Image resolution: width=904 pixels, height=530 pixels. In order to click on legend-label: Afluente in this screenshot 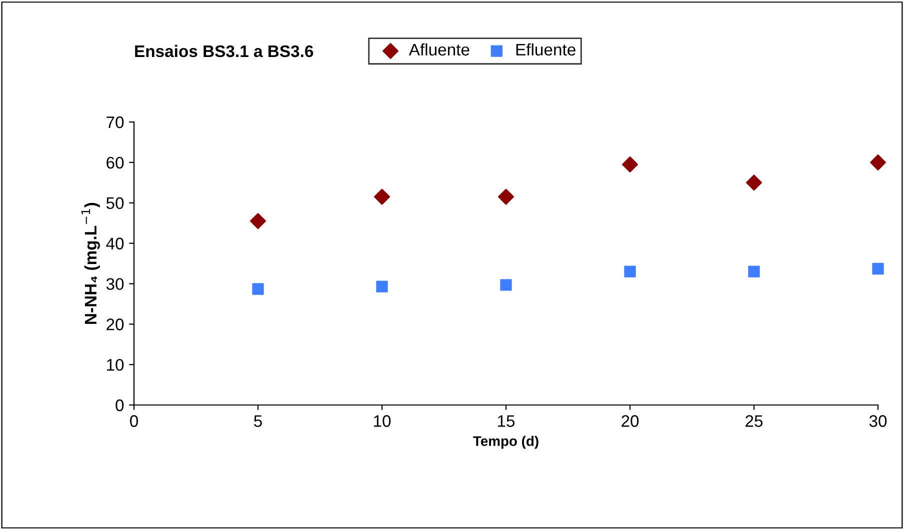, I will do `click(439, 49)`.